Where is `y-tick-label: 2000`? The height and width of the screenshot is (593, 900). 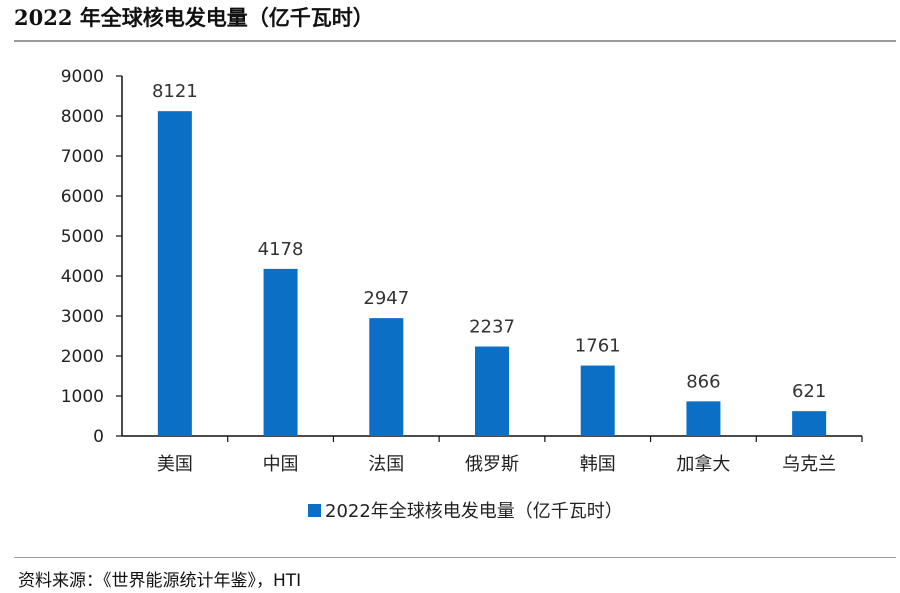
y-tick-label: 2000 is located at coordinates (82, 357).